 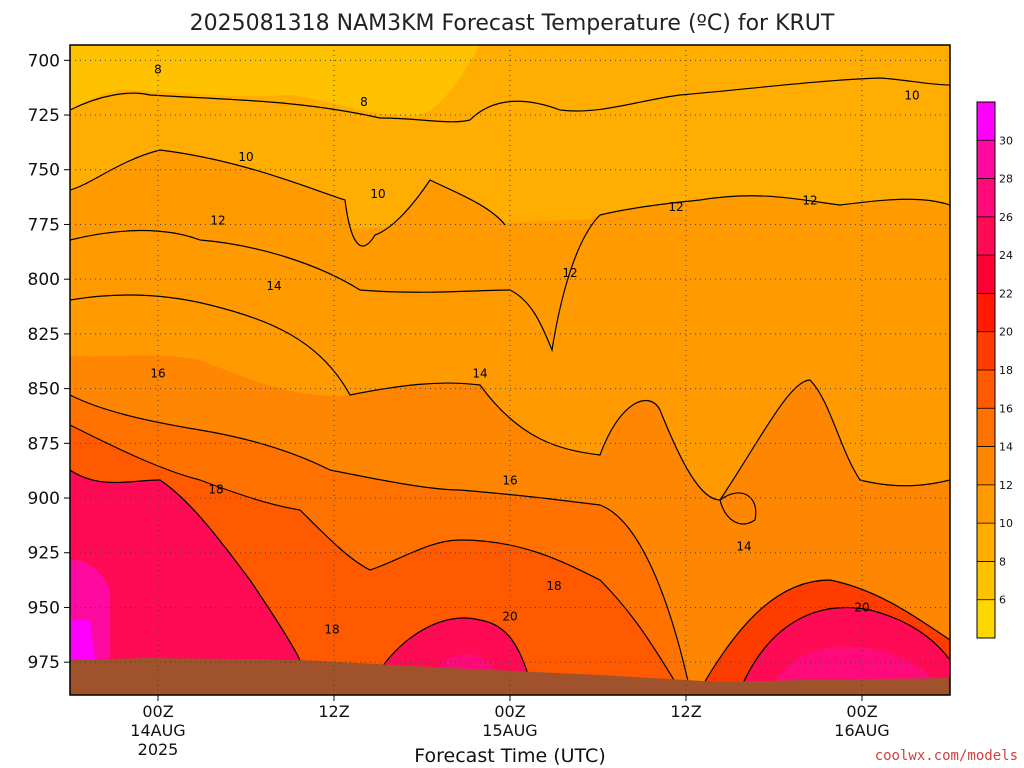 What do you see at coordinates (270, 107) in the screenshot?
I see `contour-8c` at bounding box center [270, 107].